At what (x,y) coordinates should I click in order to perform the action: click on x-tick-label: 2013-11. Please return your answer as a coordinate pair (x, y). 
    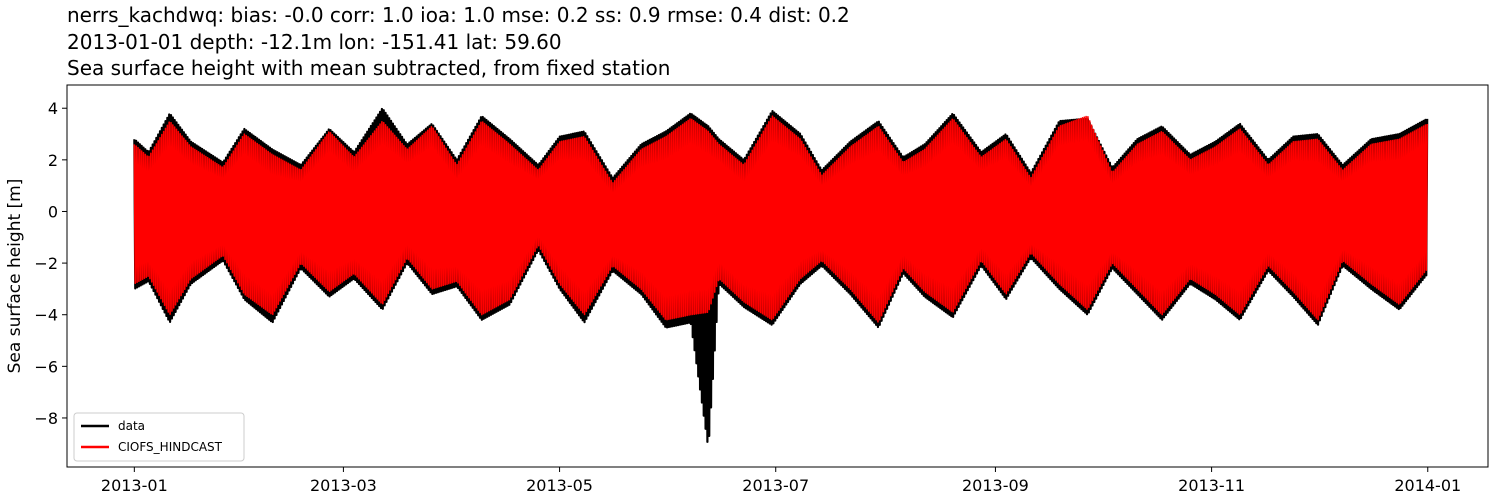
    Looking at the image, I should click on (1211, 485).